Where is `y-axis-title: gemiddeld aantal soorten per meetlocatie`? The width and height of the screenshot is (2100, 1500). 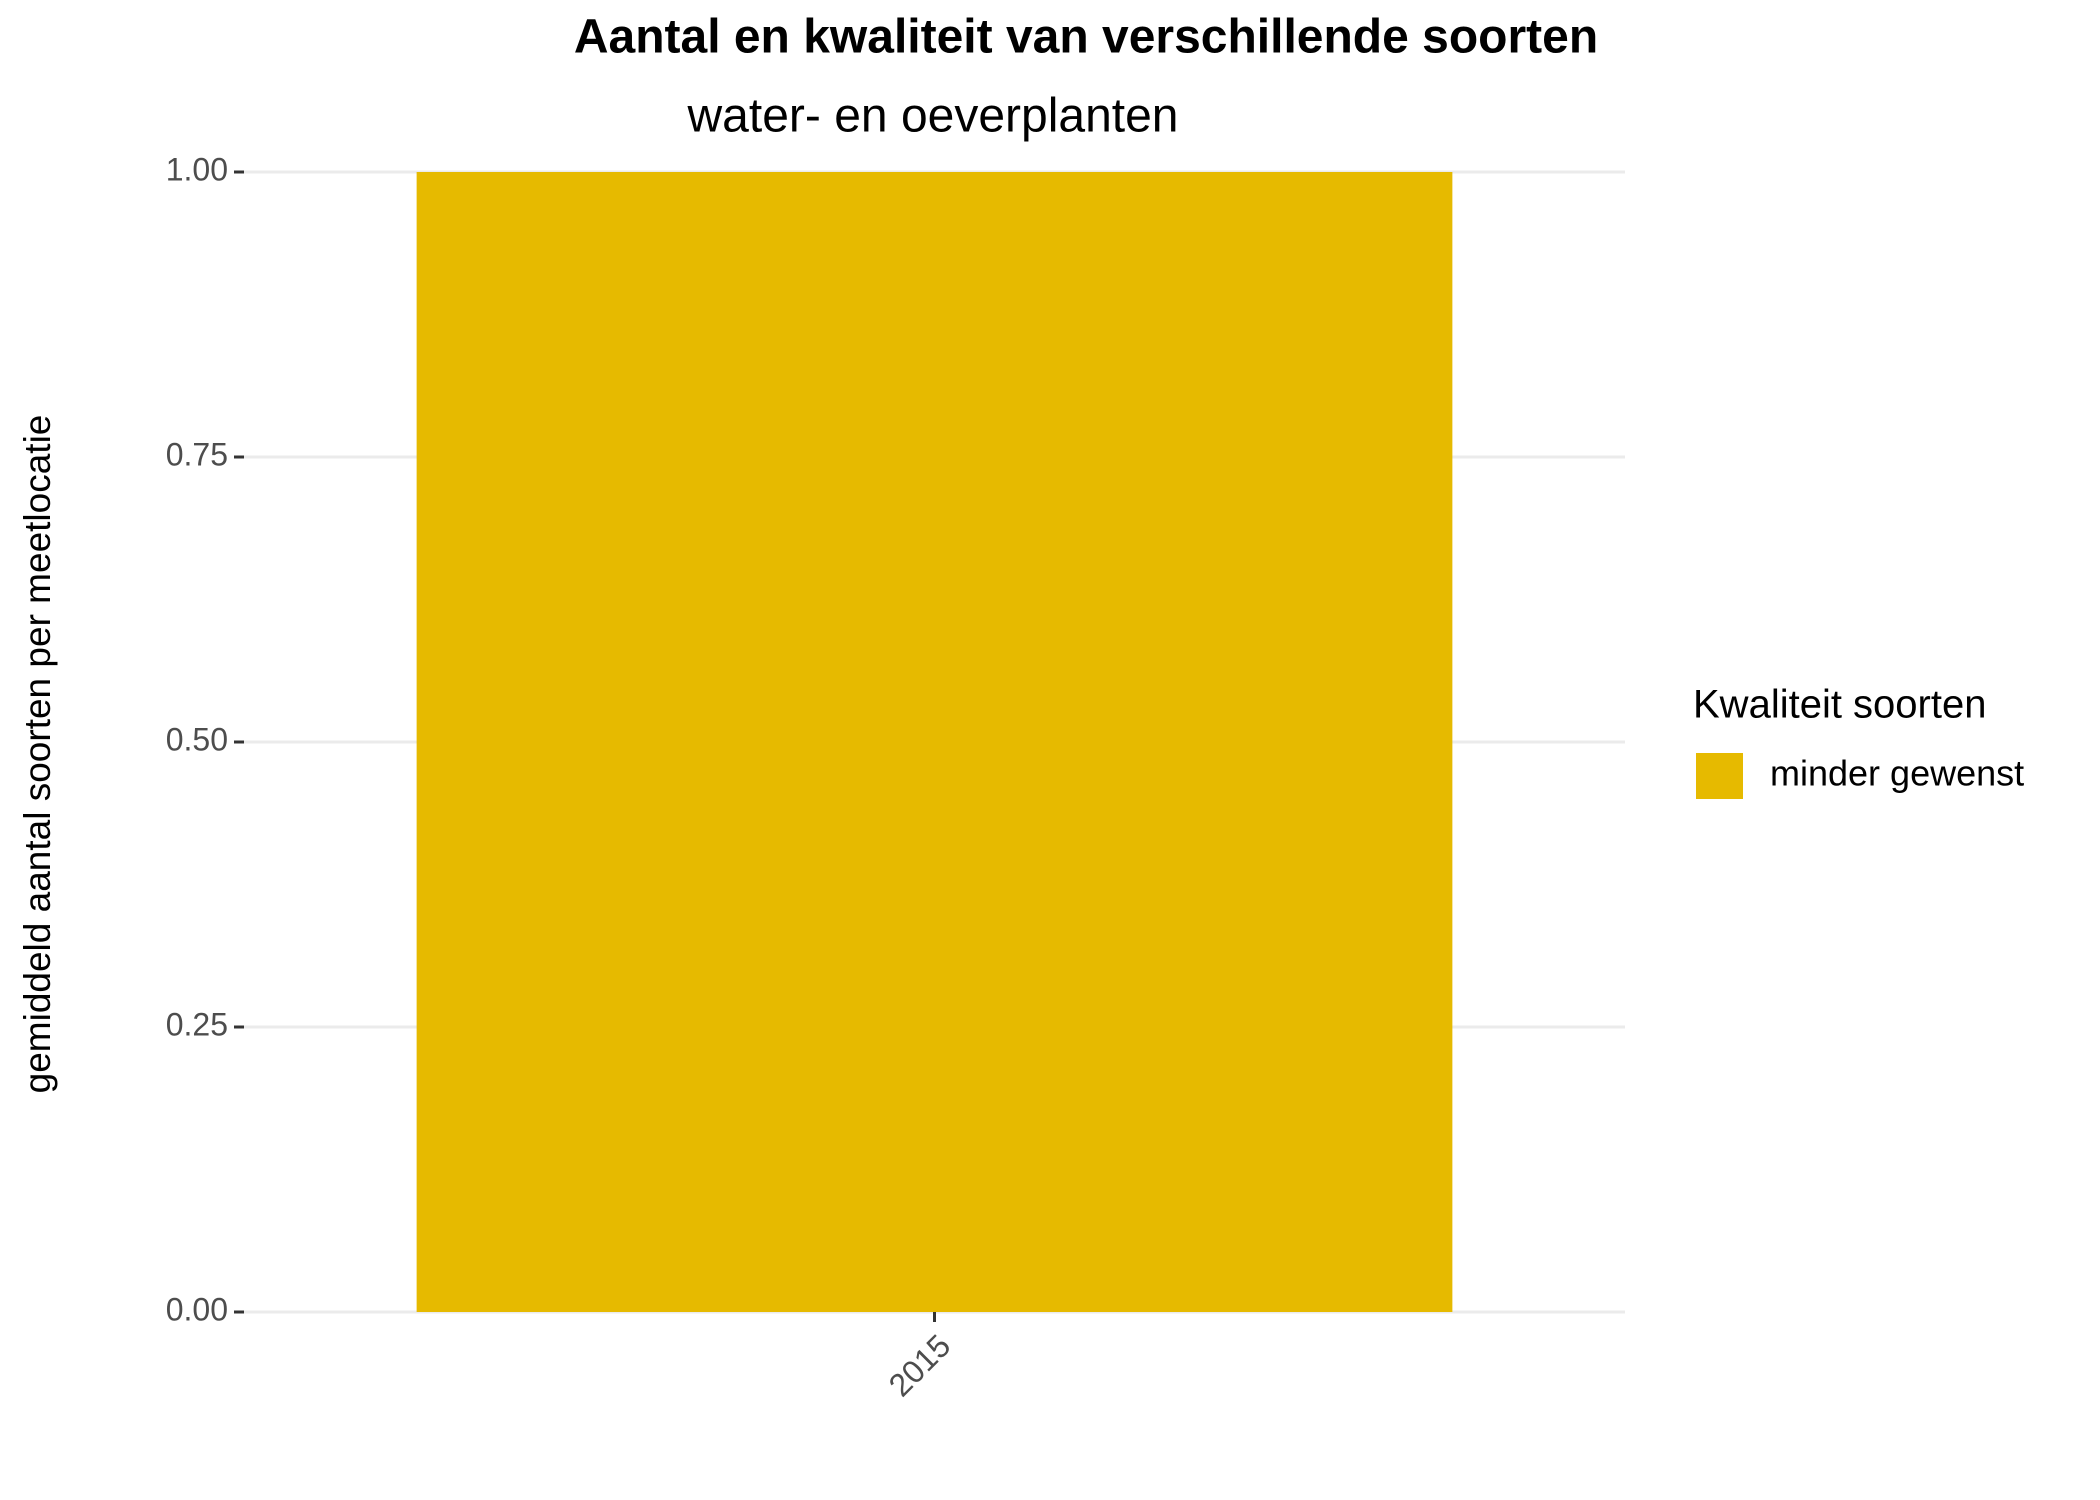 y-axis-title: gemiddeld aantal soorten per meetlocatie is located at coordinates (37, 754).